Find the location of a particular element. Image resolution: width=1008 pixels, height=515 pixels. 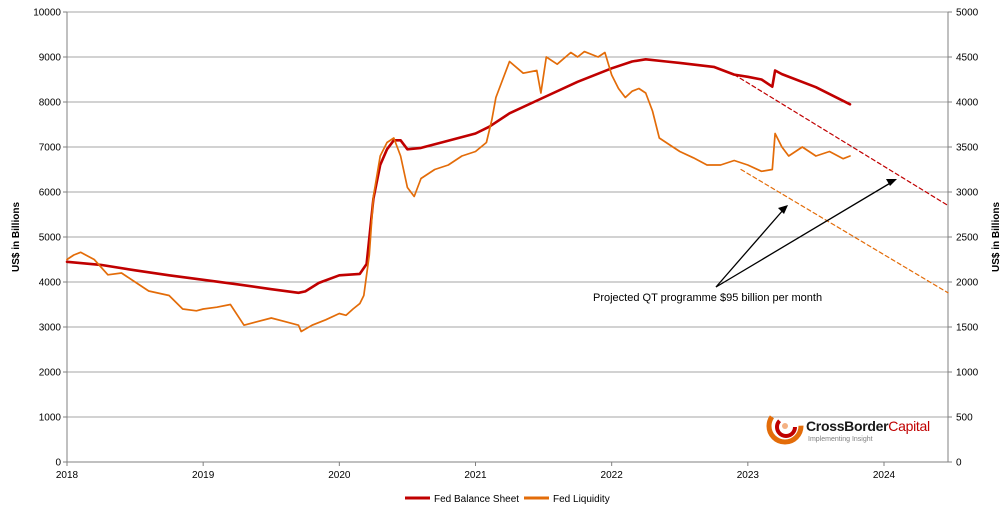

x-tick-label: 2022 is located at coordinates (612, 475).